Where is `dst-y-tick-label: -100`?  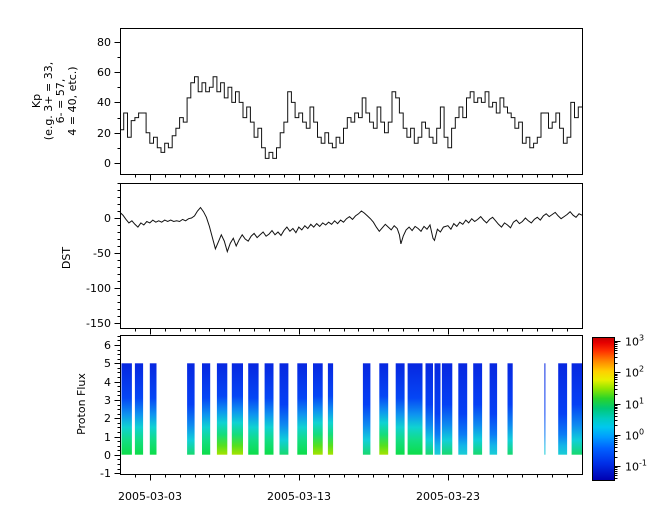
dst-y-tick-label: -100 is located at coordinates (98, 288).